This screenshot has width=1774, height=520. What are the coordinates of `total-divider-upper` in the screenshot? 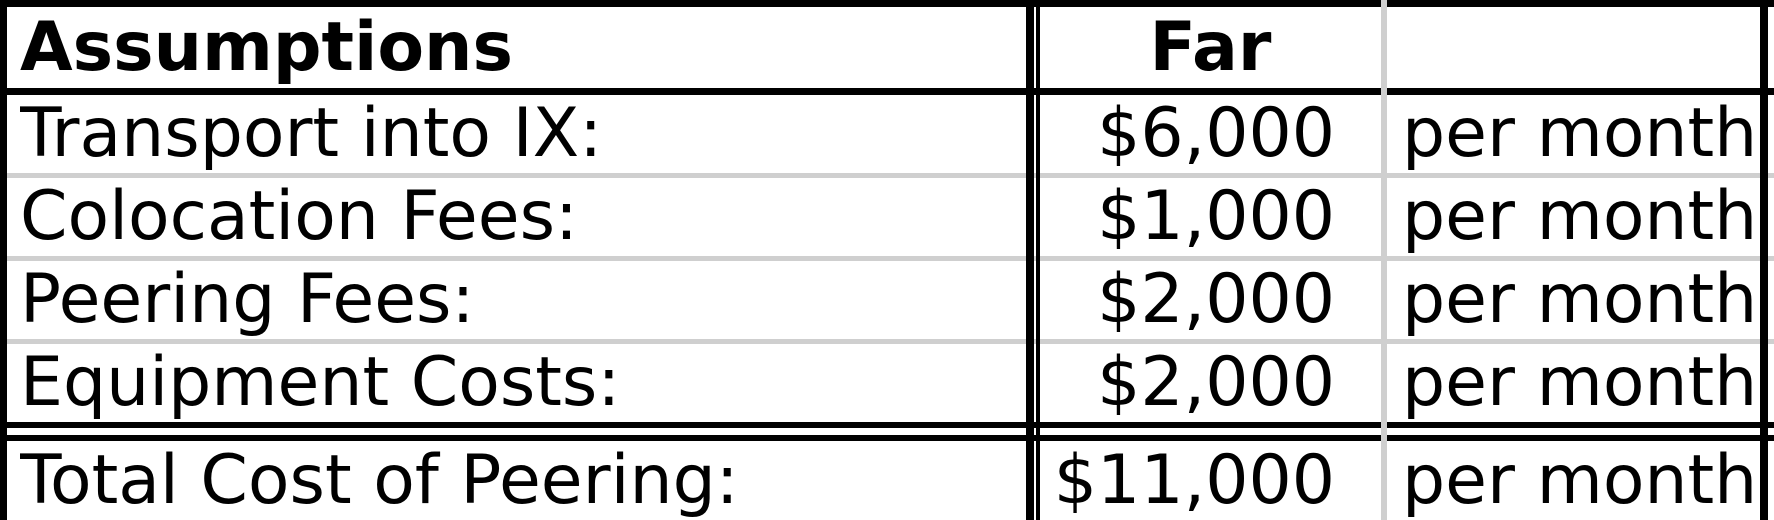 It's located at (887, 425).